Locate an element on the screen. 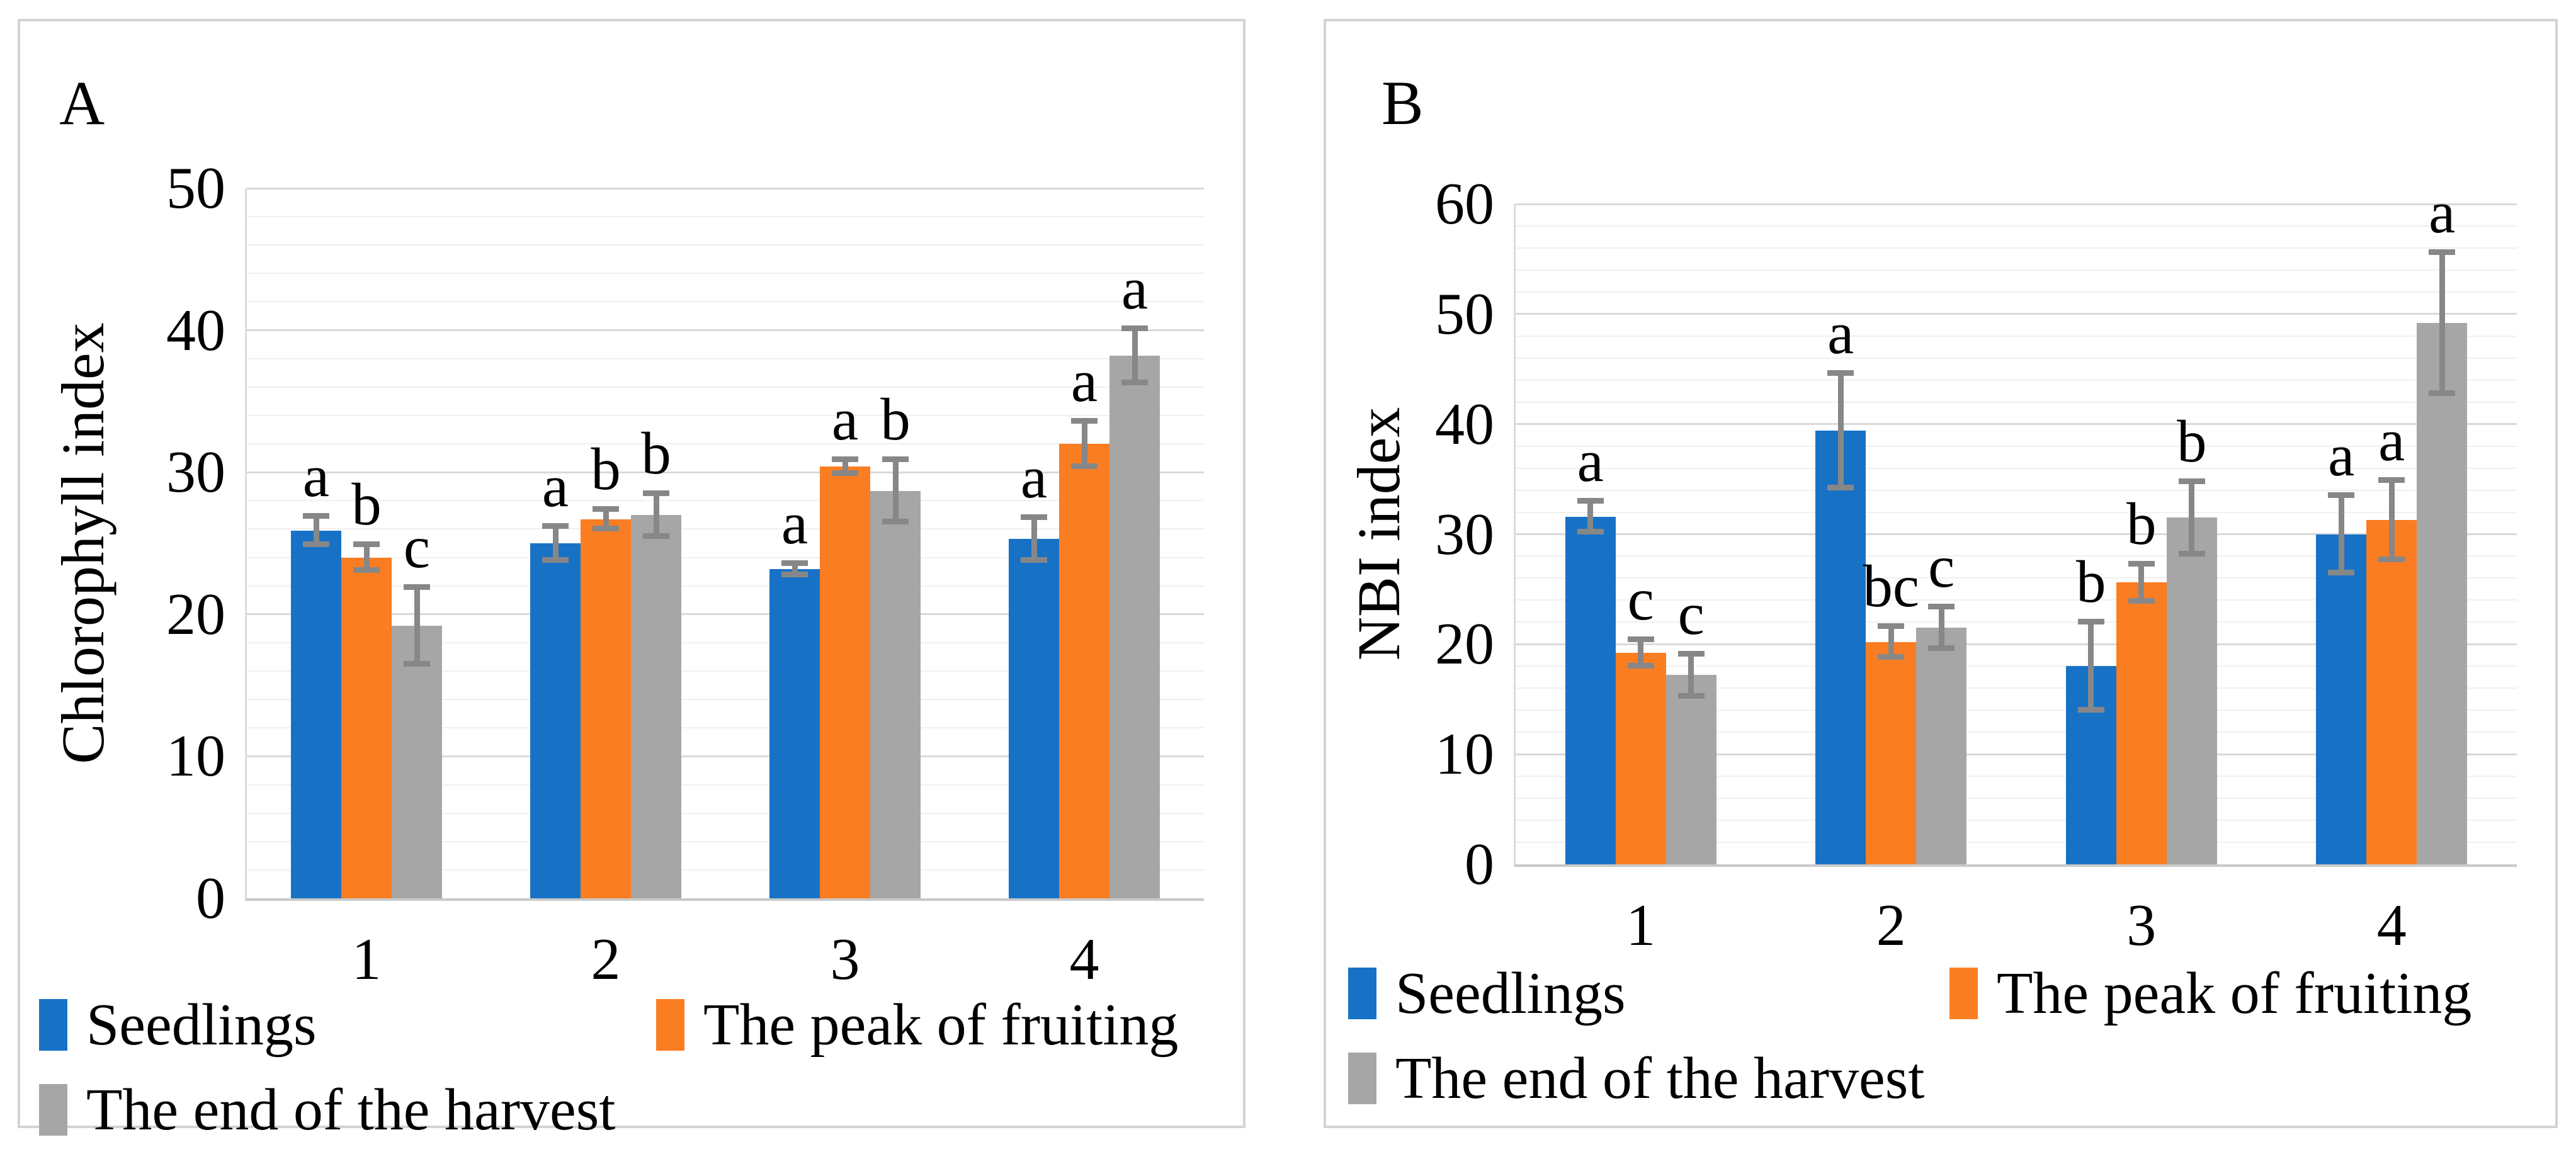 This screenshot has width=2576, height=1164. y-tick-label: 50 is located at coordinates (195, 188).